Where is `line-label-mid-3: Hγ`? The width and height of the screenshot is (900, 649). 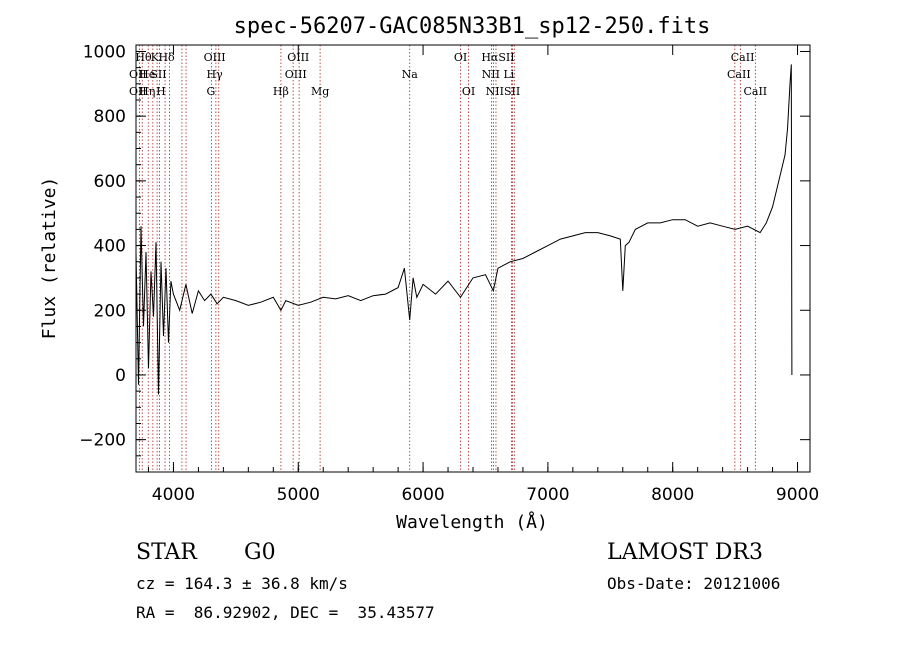 line-label-mid-3: Hγ is located at coordinates (215, 74).